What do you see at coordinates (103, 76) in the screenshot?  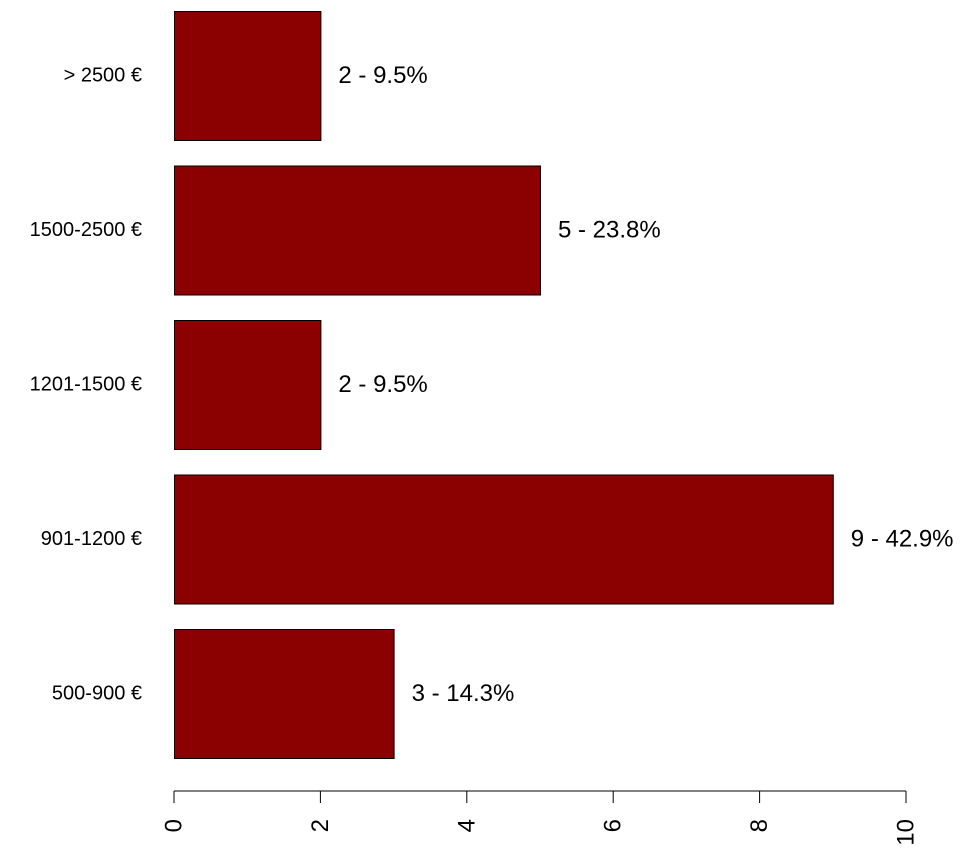 I see `category-label: > 2500 €` at bounding box center [103, 76].